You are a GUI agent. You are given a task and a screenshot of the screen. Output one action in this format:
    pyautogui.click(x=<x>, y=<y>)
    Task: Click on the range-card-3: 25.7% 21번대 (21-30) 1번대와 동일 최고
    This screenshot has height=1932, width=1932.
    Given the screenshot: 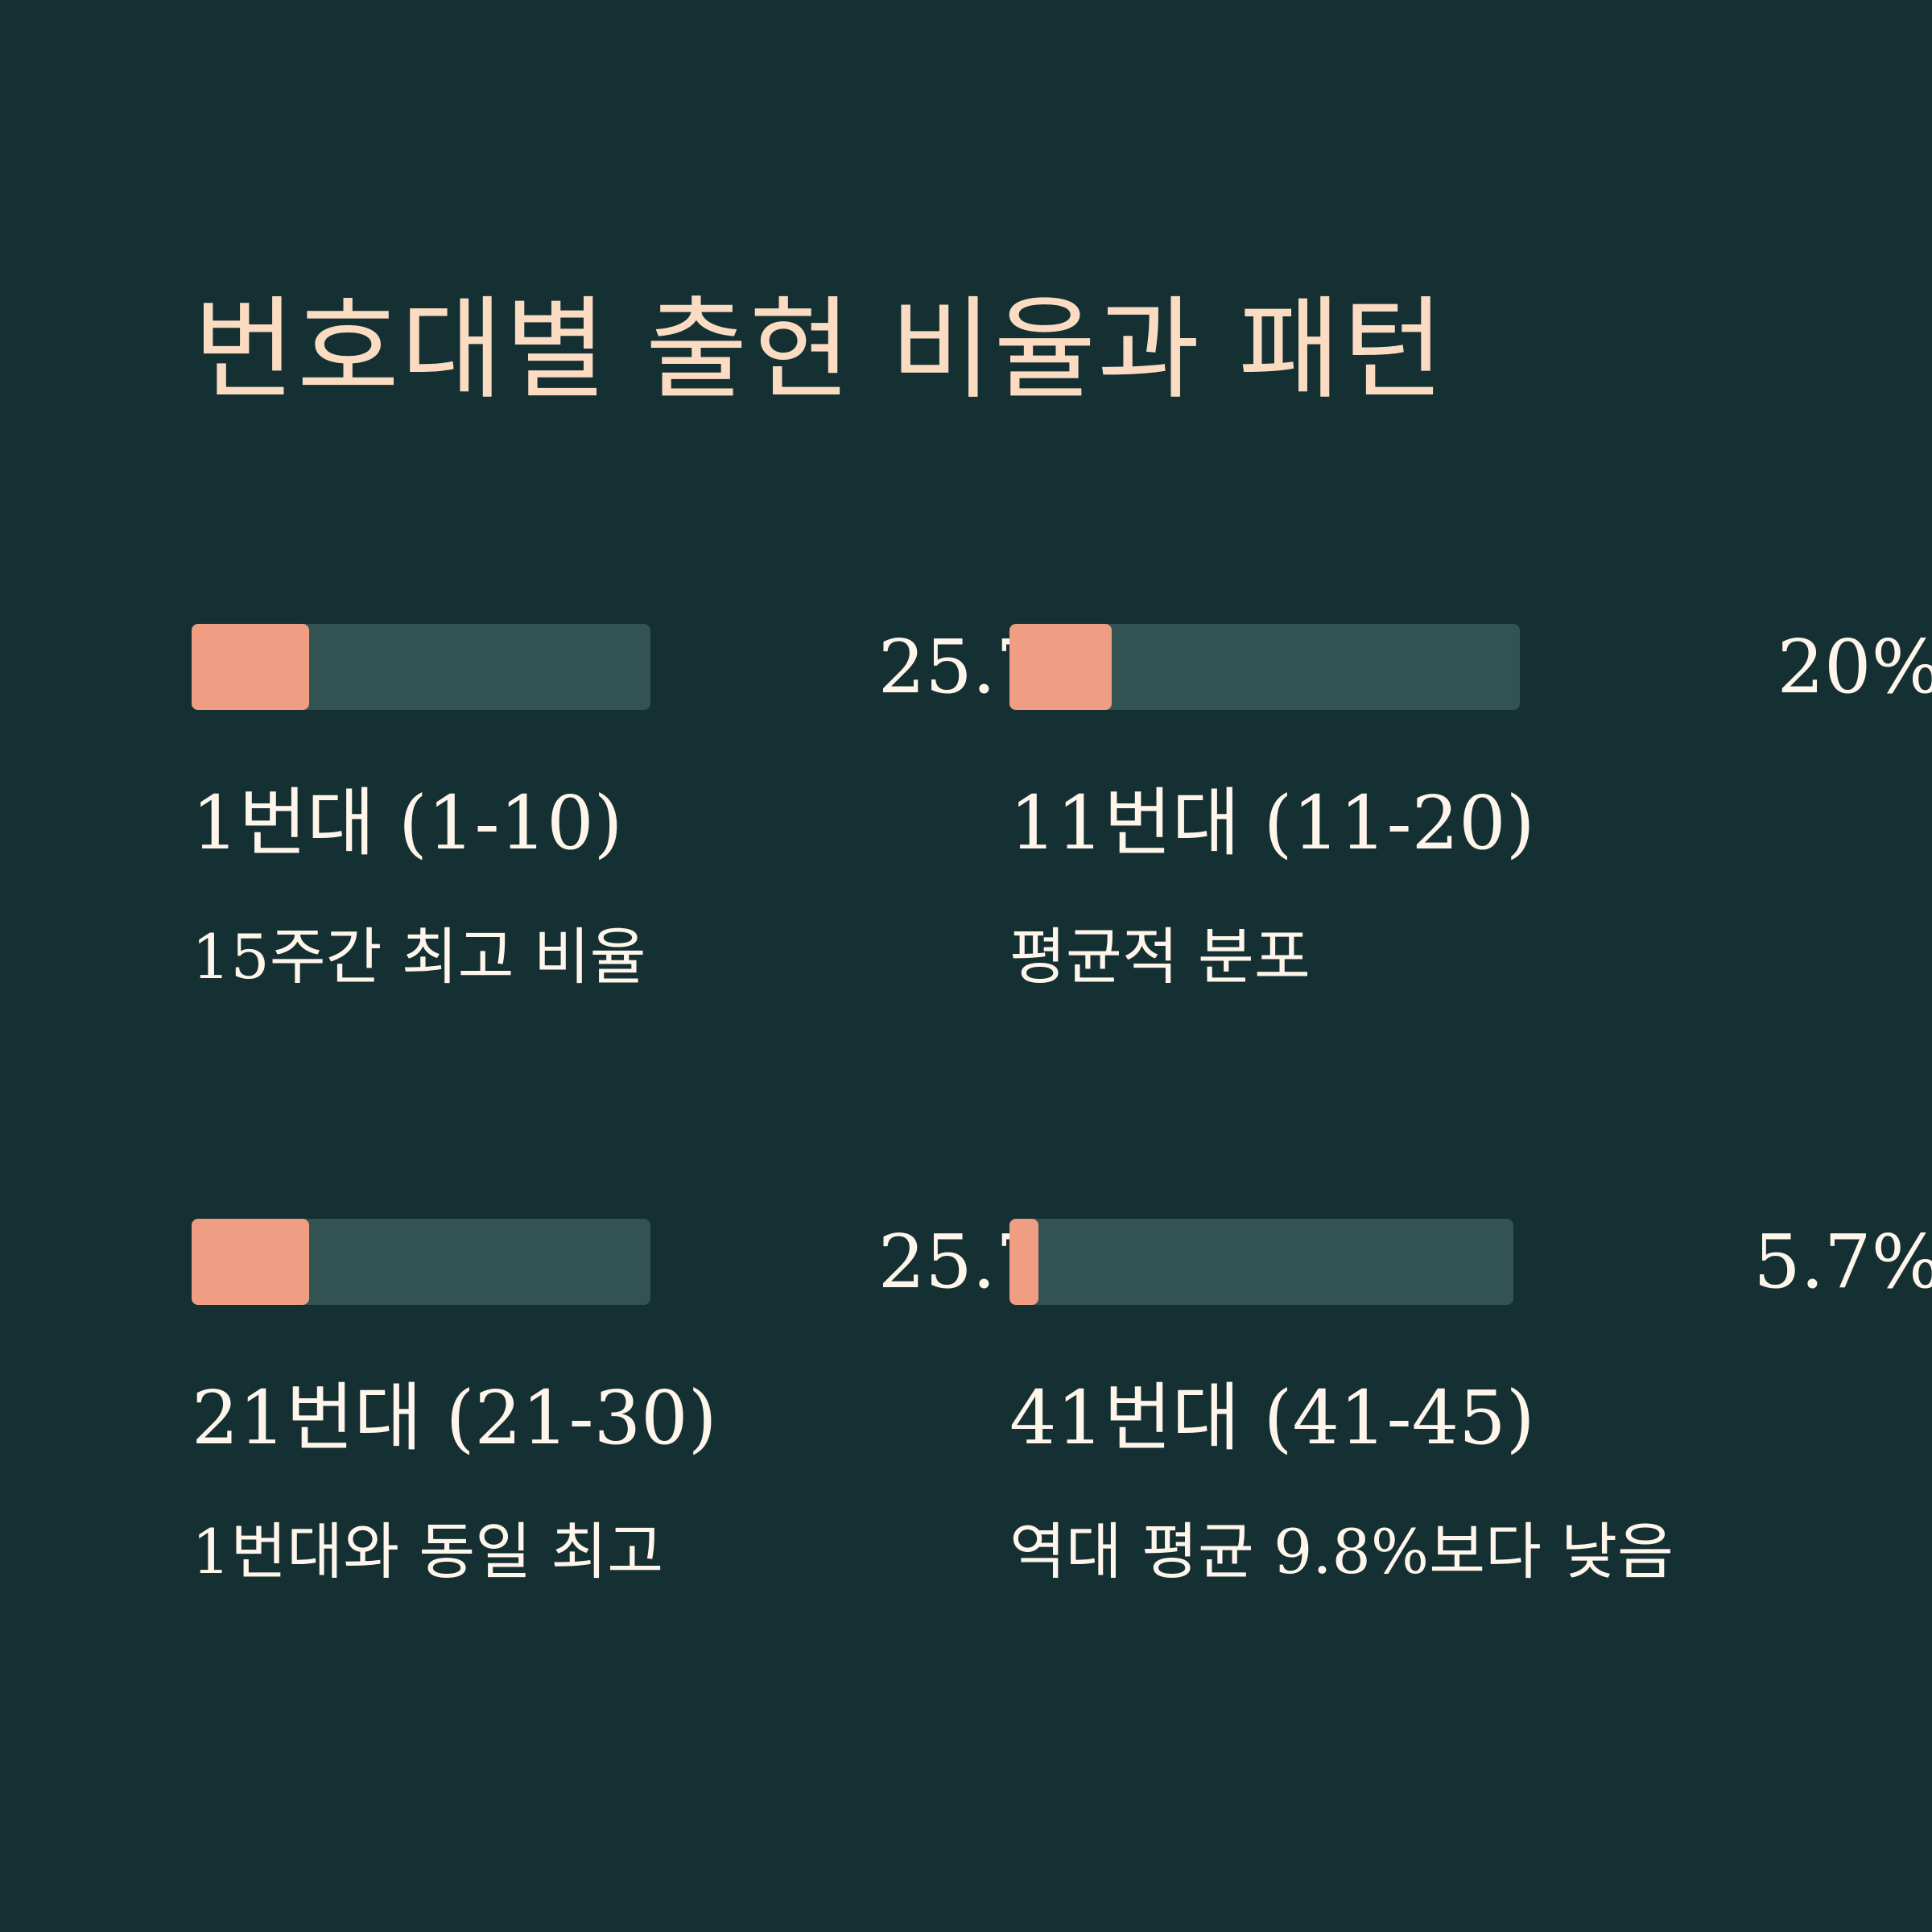 What is the action you would take?
    pyautogui.click(x=652, y=1420)
    